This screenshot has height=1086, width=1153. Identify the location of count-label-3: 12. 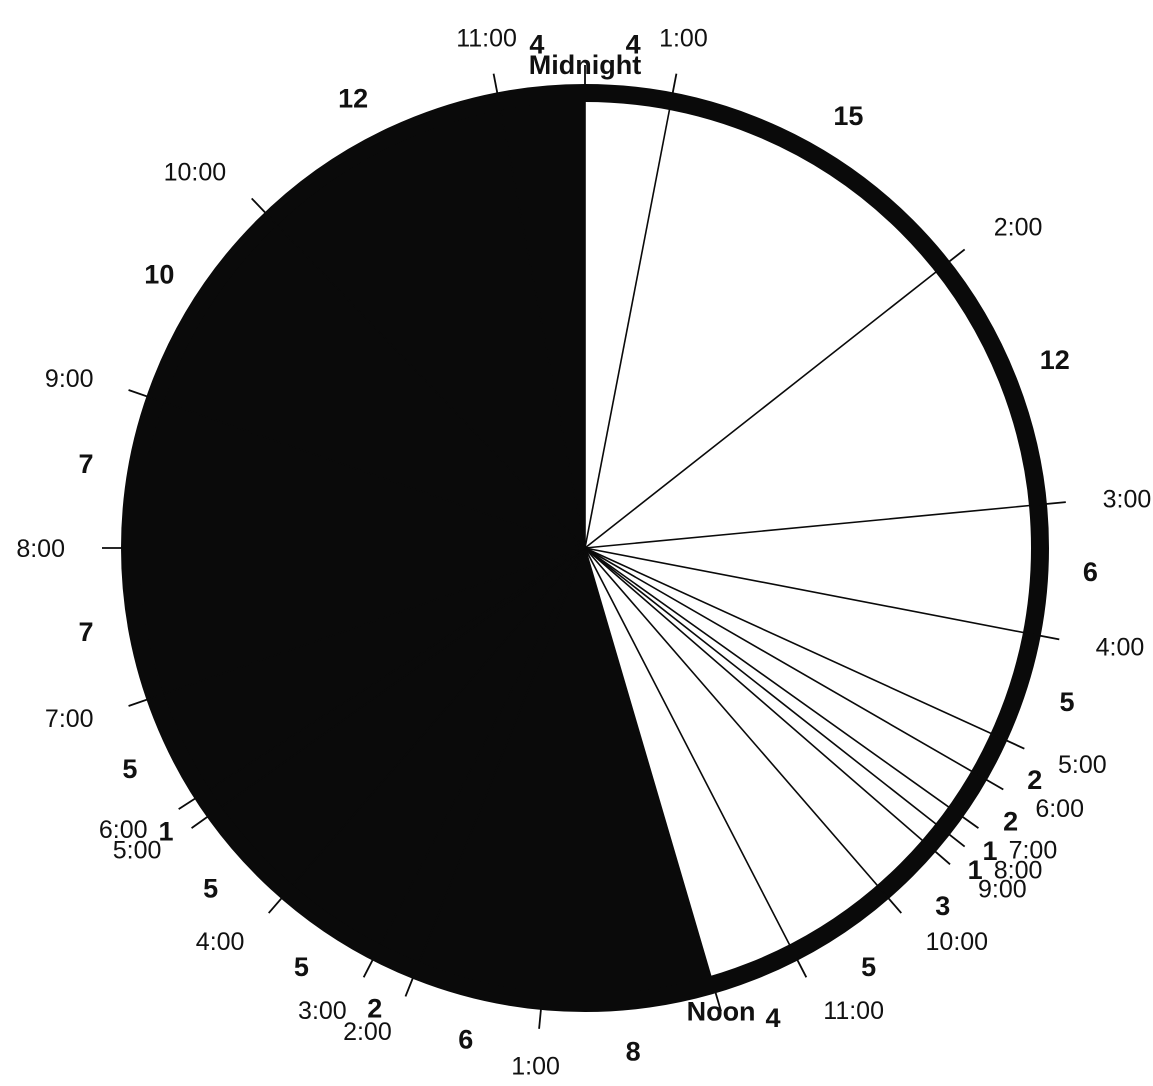
(1055, 360).